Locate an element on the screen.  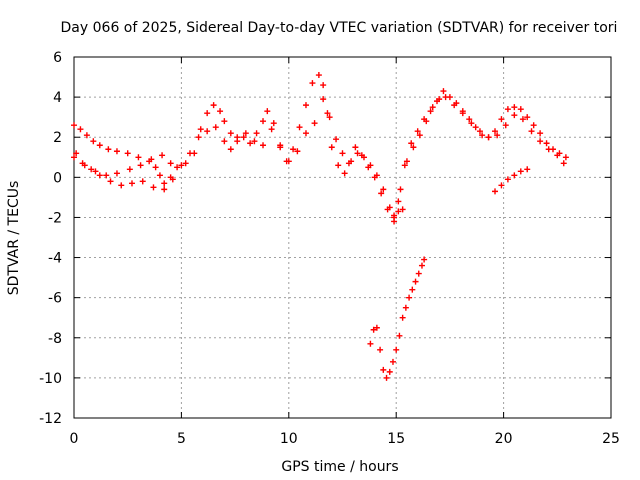
y-tick-label: -4 is located at coordinates (55, 259).